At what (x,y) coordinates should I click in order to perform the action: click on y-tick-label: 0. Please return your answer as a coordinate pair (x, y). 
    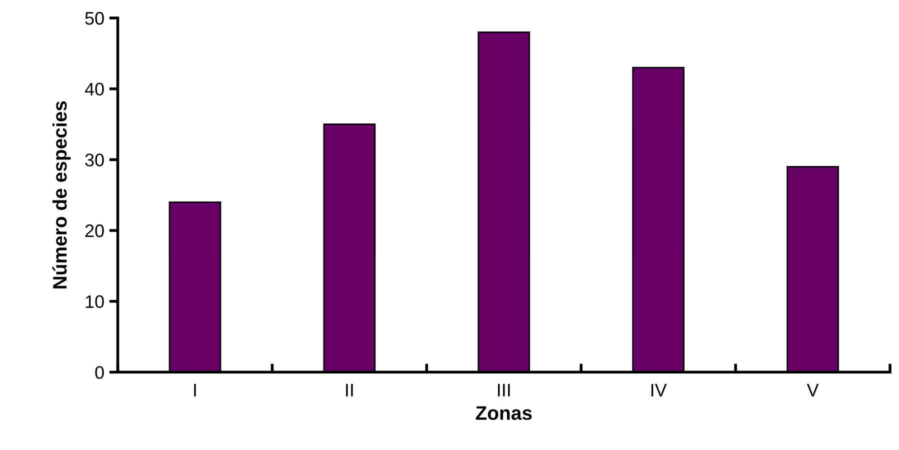
    Looking at the image, I should click on (99, 372).